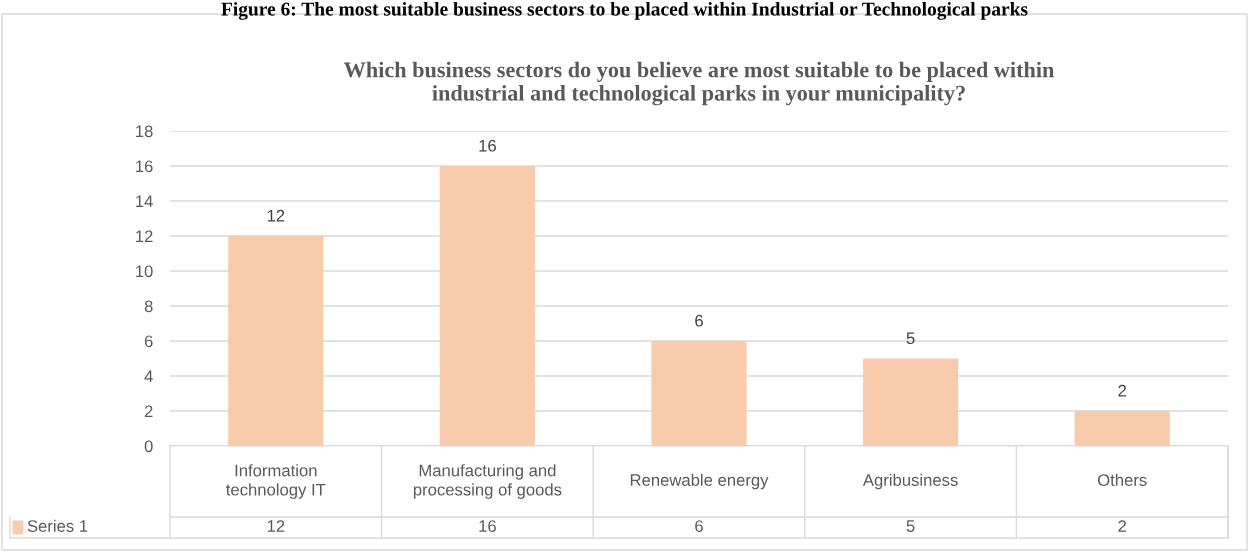 This screenshot has height=554, width=1249. Describe the element at coordinates (148, 411) in the screenshot. I see `y-tick-label: 2` at that location.